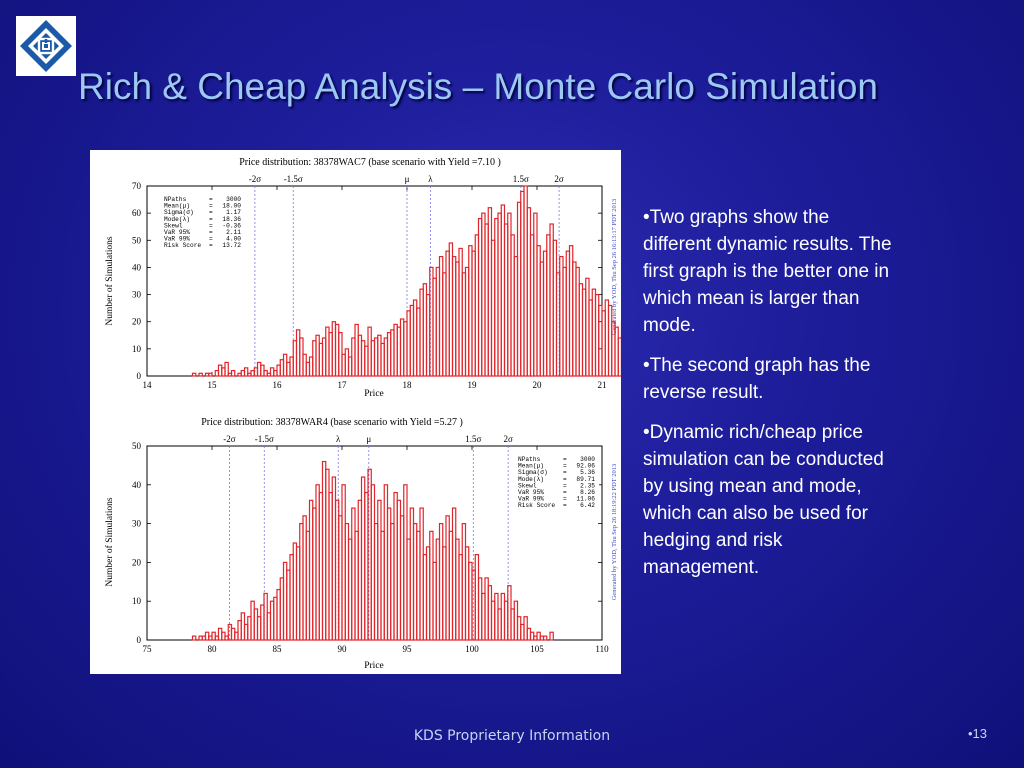  What do you see at coordinates (148, 385) in the screenshot?
I see `x-tick-label: 14` at bounding box center [148, 385].